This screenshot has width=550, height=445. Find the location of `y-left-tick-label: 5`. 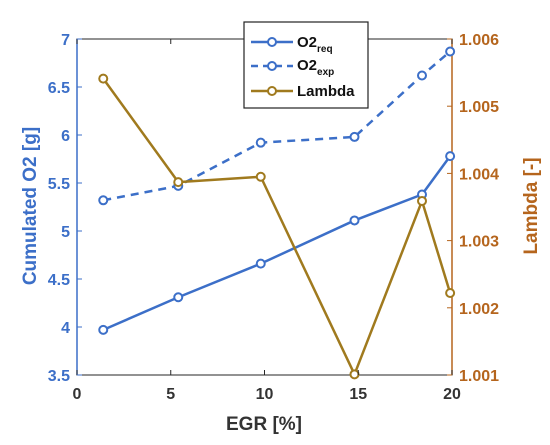

y-left-tick-label: 5 is located at coordinates (65, 232).